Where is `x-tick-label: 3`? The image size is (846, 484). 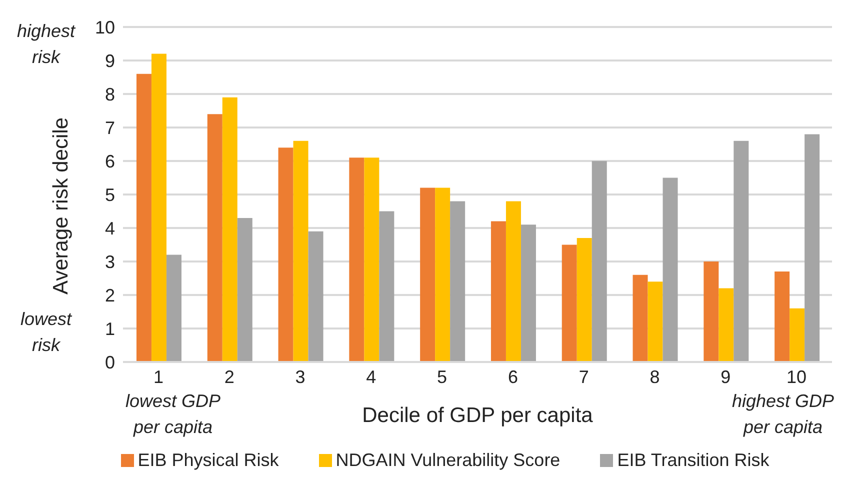
x-tick-label: 3 is located at coordinates (300, 376).